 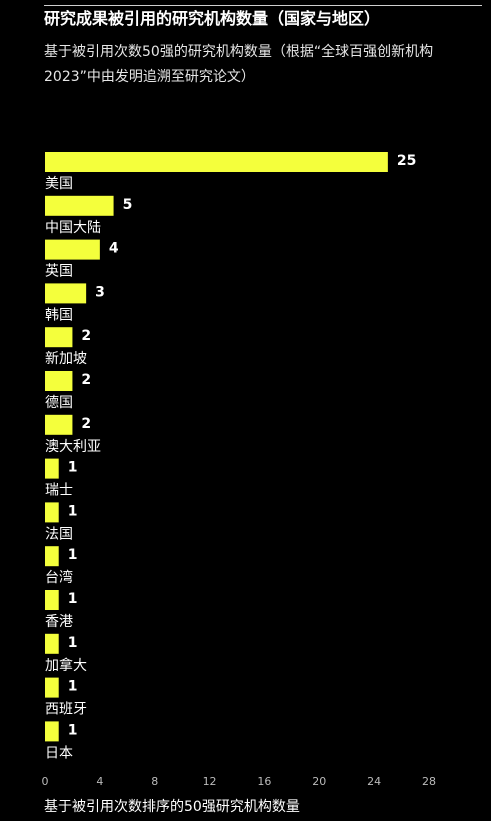 What do you see at coordinates (59, 491) in the screenshot?
I see `category-label-7: 瑞士` at bounding box center [59, 491].